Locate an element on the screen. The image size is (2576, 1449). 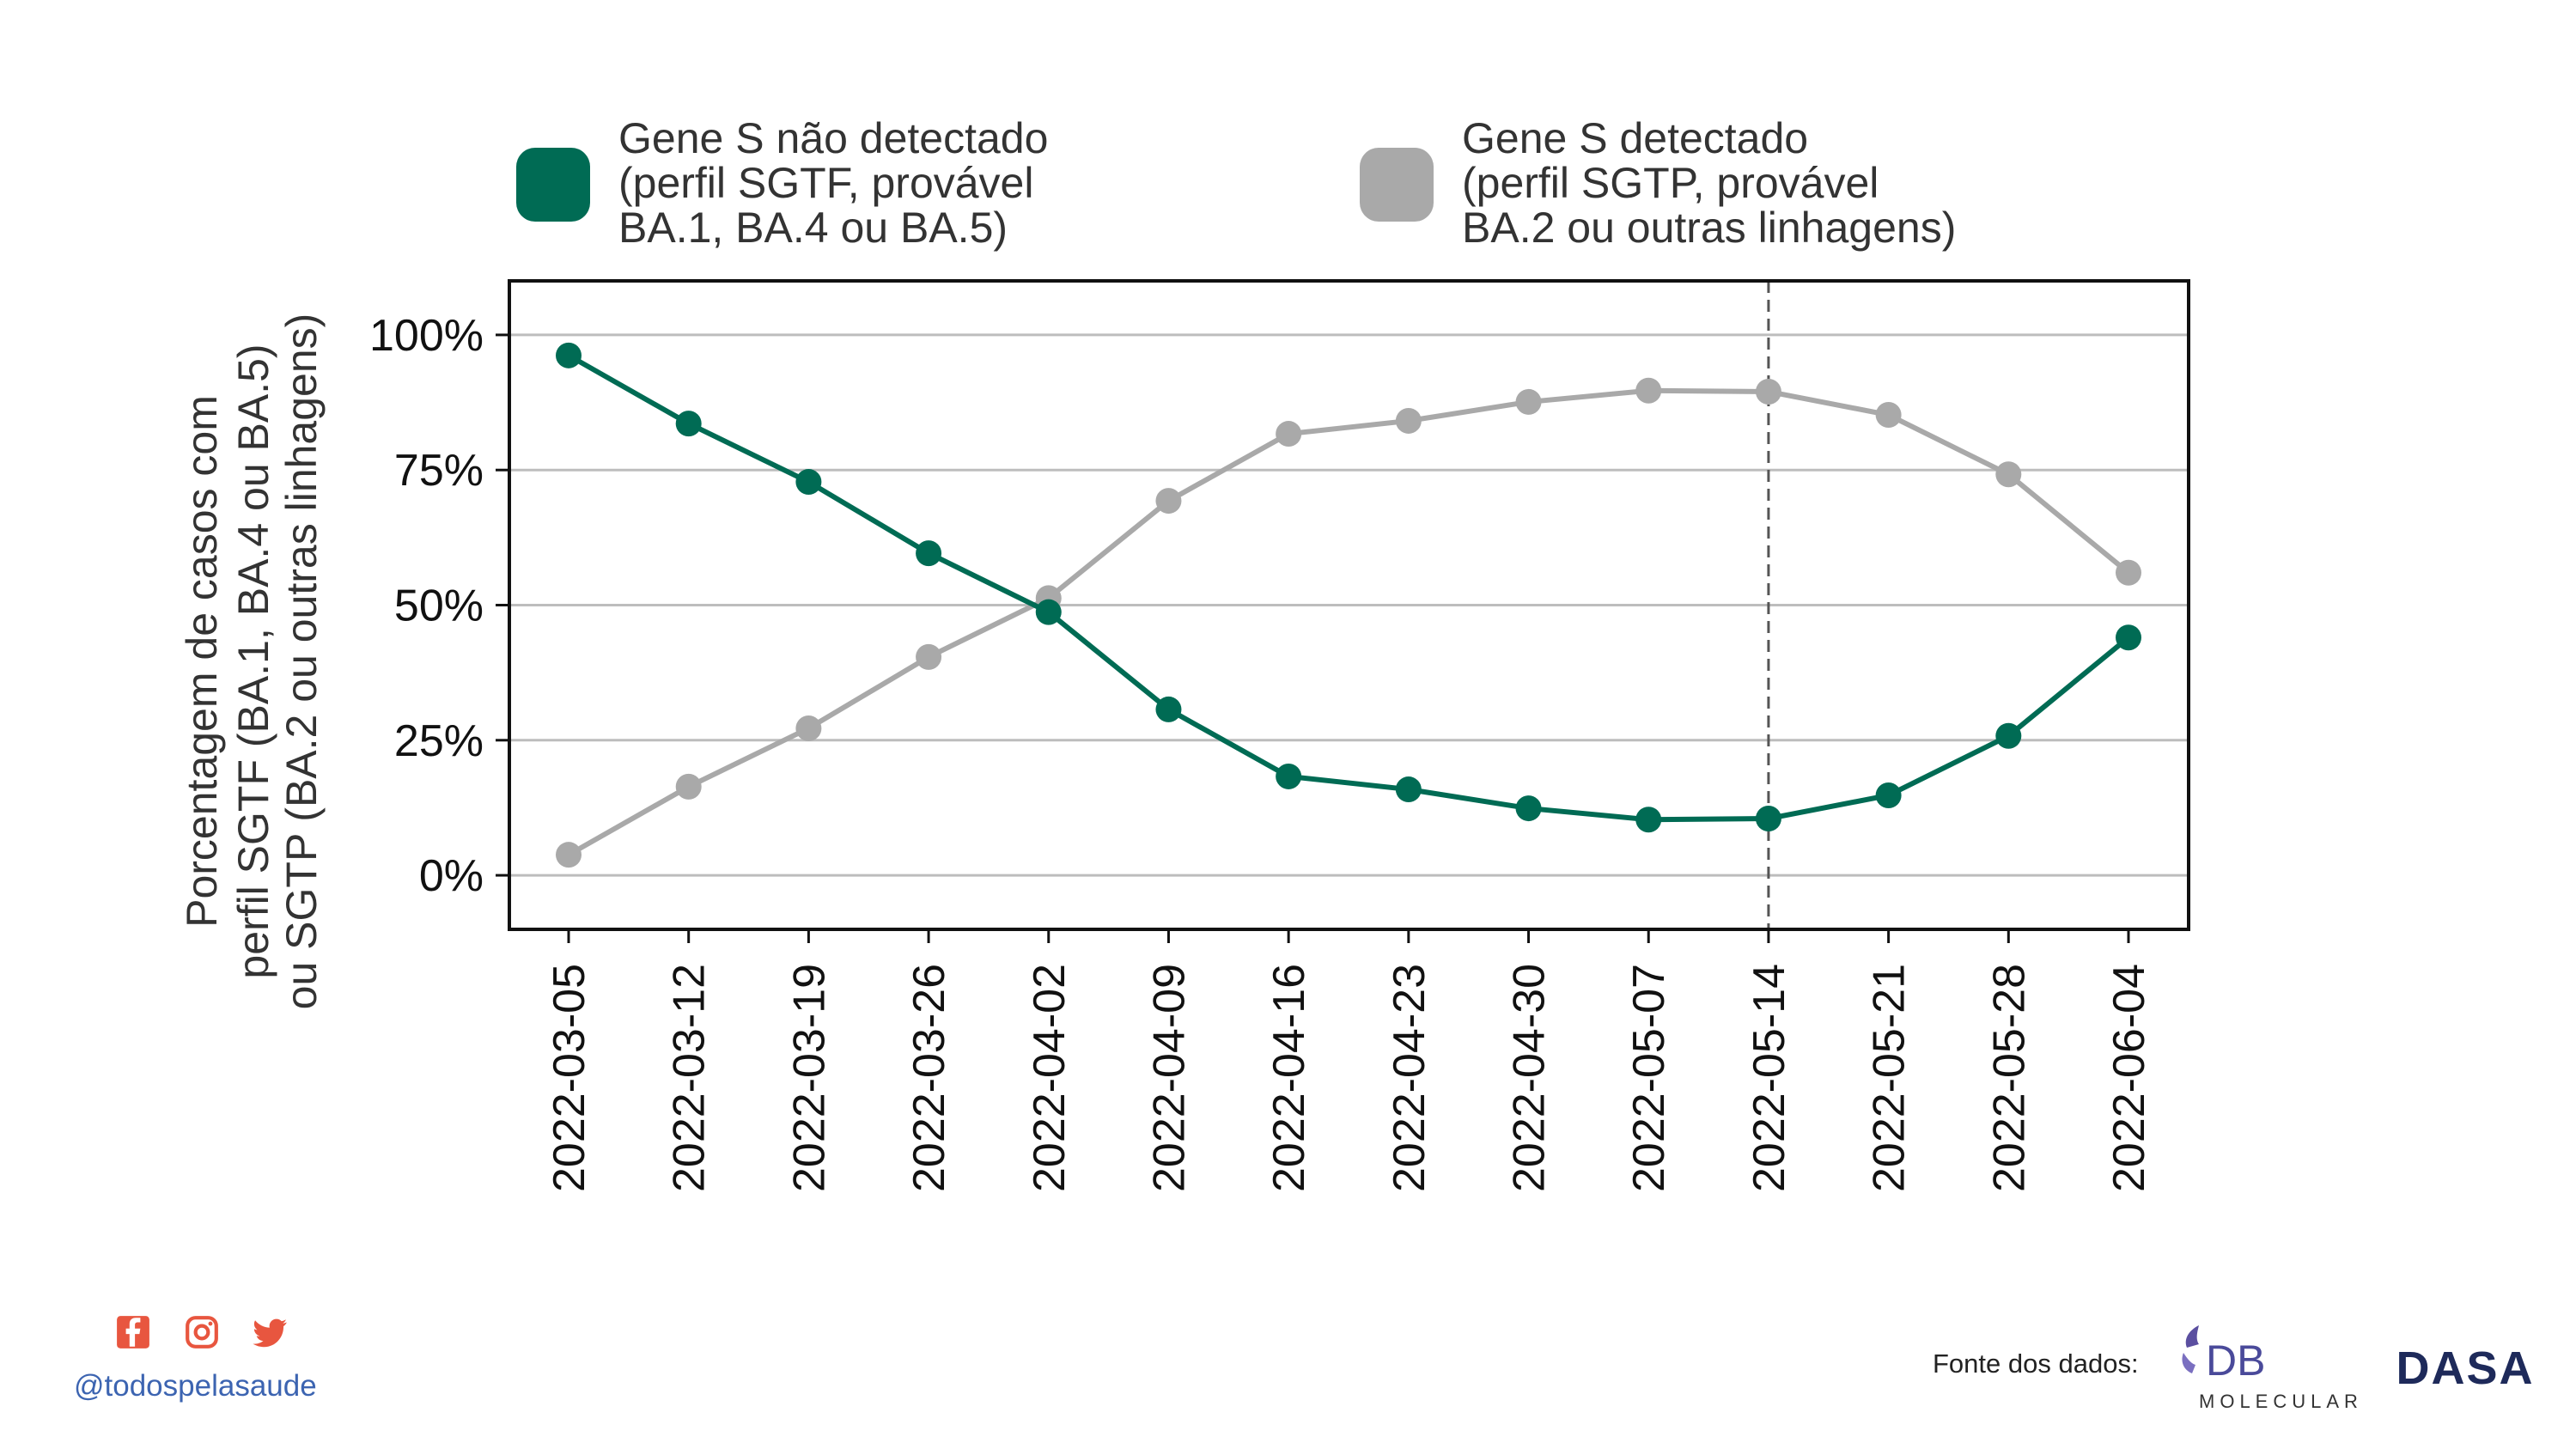
x-tick-label: 2022-03-26 is located at coordinates (929, 1078).